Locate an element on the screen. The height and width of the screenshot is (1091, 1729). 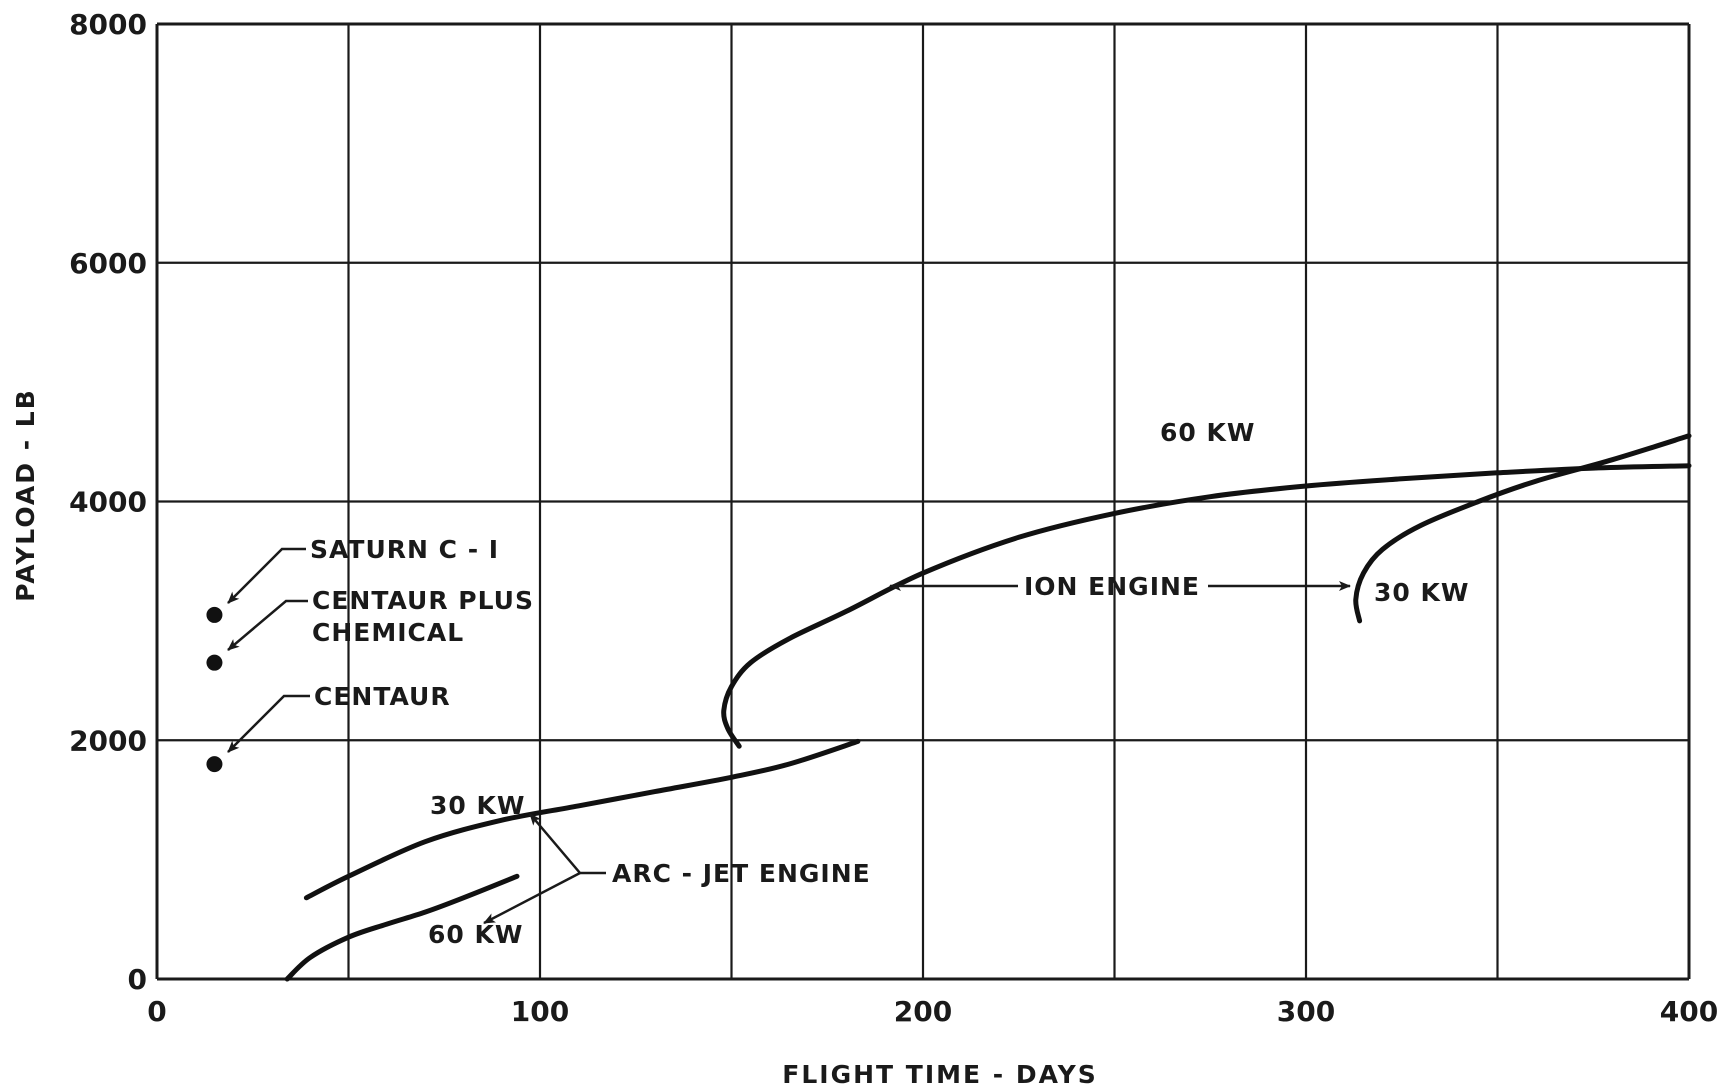
annotation-centaur-plus: CENTAUR PLUS is located at coordinates (423, 600).